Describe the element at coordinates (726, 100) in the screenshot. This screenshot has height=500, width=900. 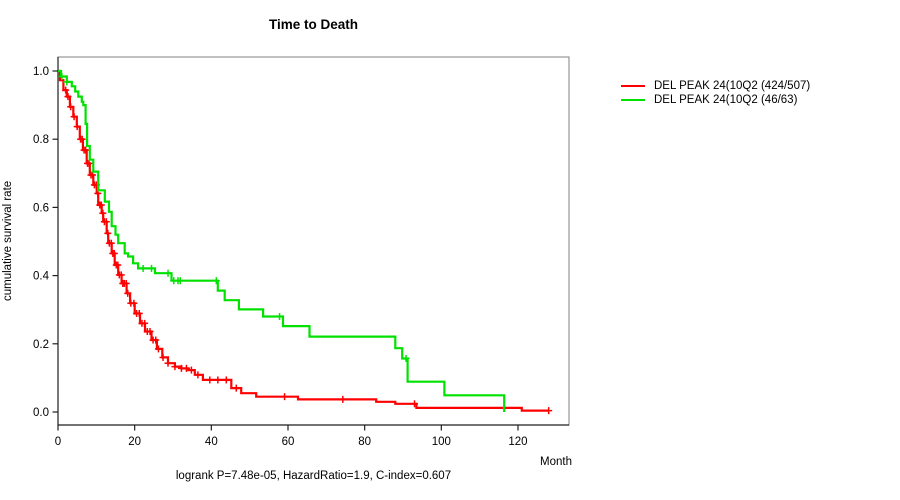
I see `legend-label-series2: DEL PEAK 24(10Q2 (46/63)` at that location.